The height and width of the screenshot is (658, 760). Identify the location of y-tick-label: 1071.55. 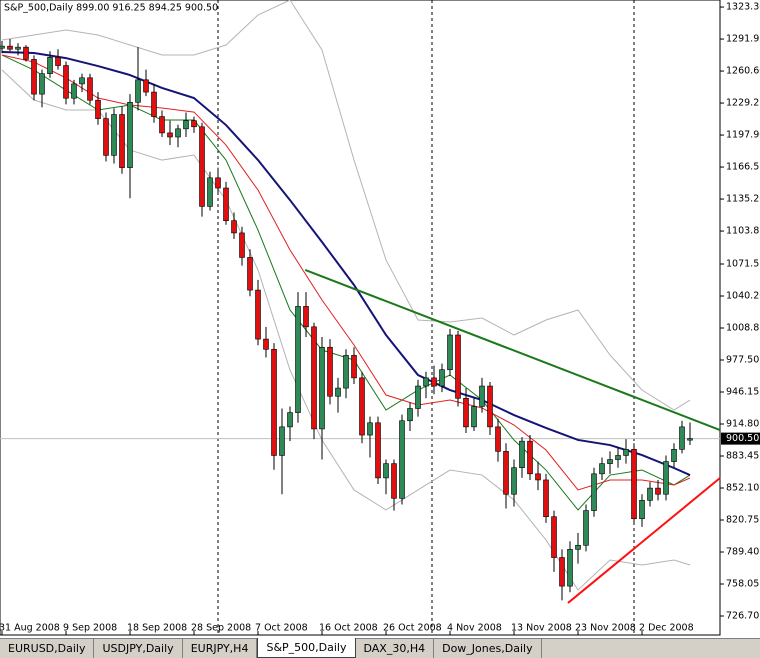
(743, 264).